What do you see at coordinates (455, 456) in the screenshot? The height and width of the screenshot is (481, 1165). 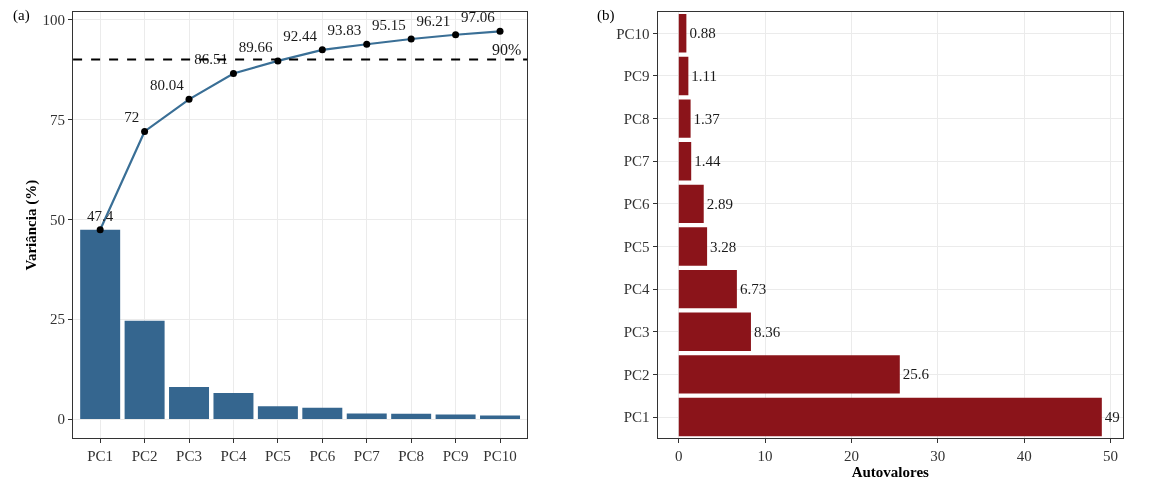 I see `x-tick-label: PC9` at bounding box center [455, 456].